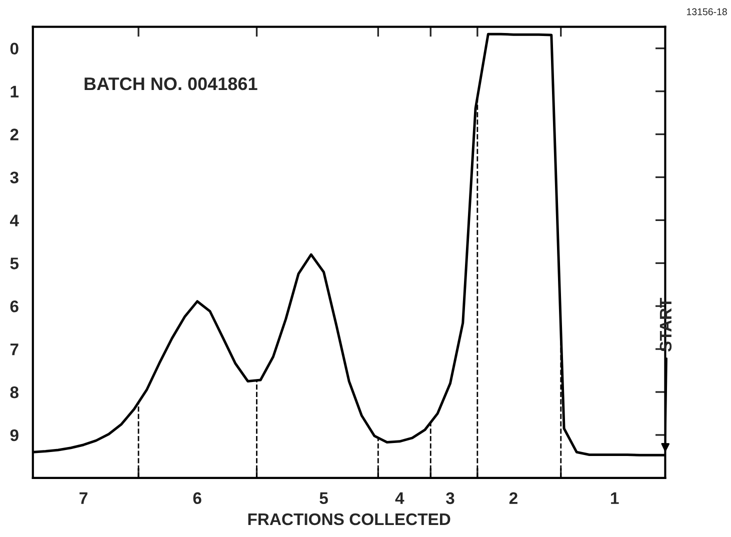 The image size is (731, 537). What do you see at coordinates (14, 264) in the screenshot?
I see `y-tick-label: 5` at bounding box center [14, 264].